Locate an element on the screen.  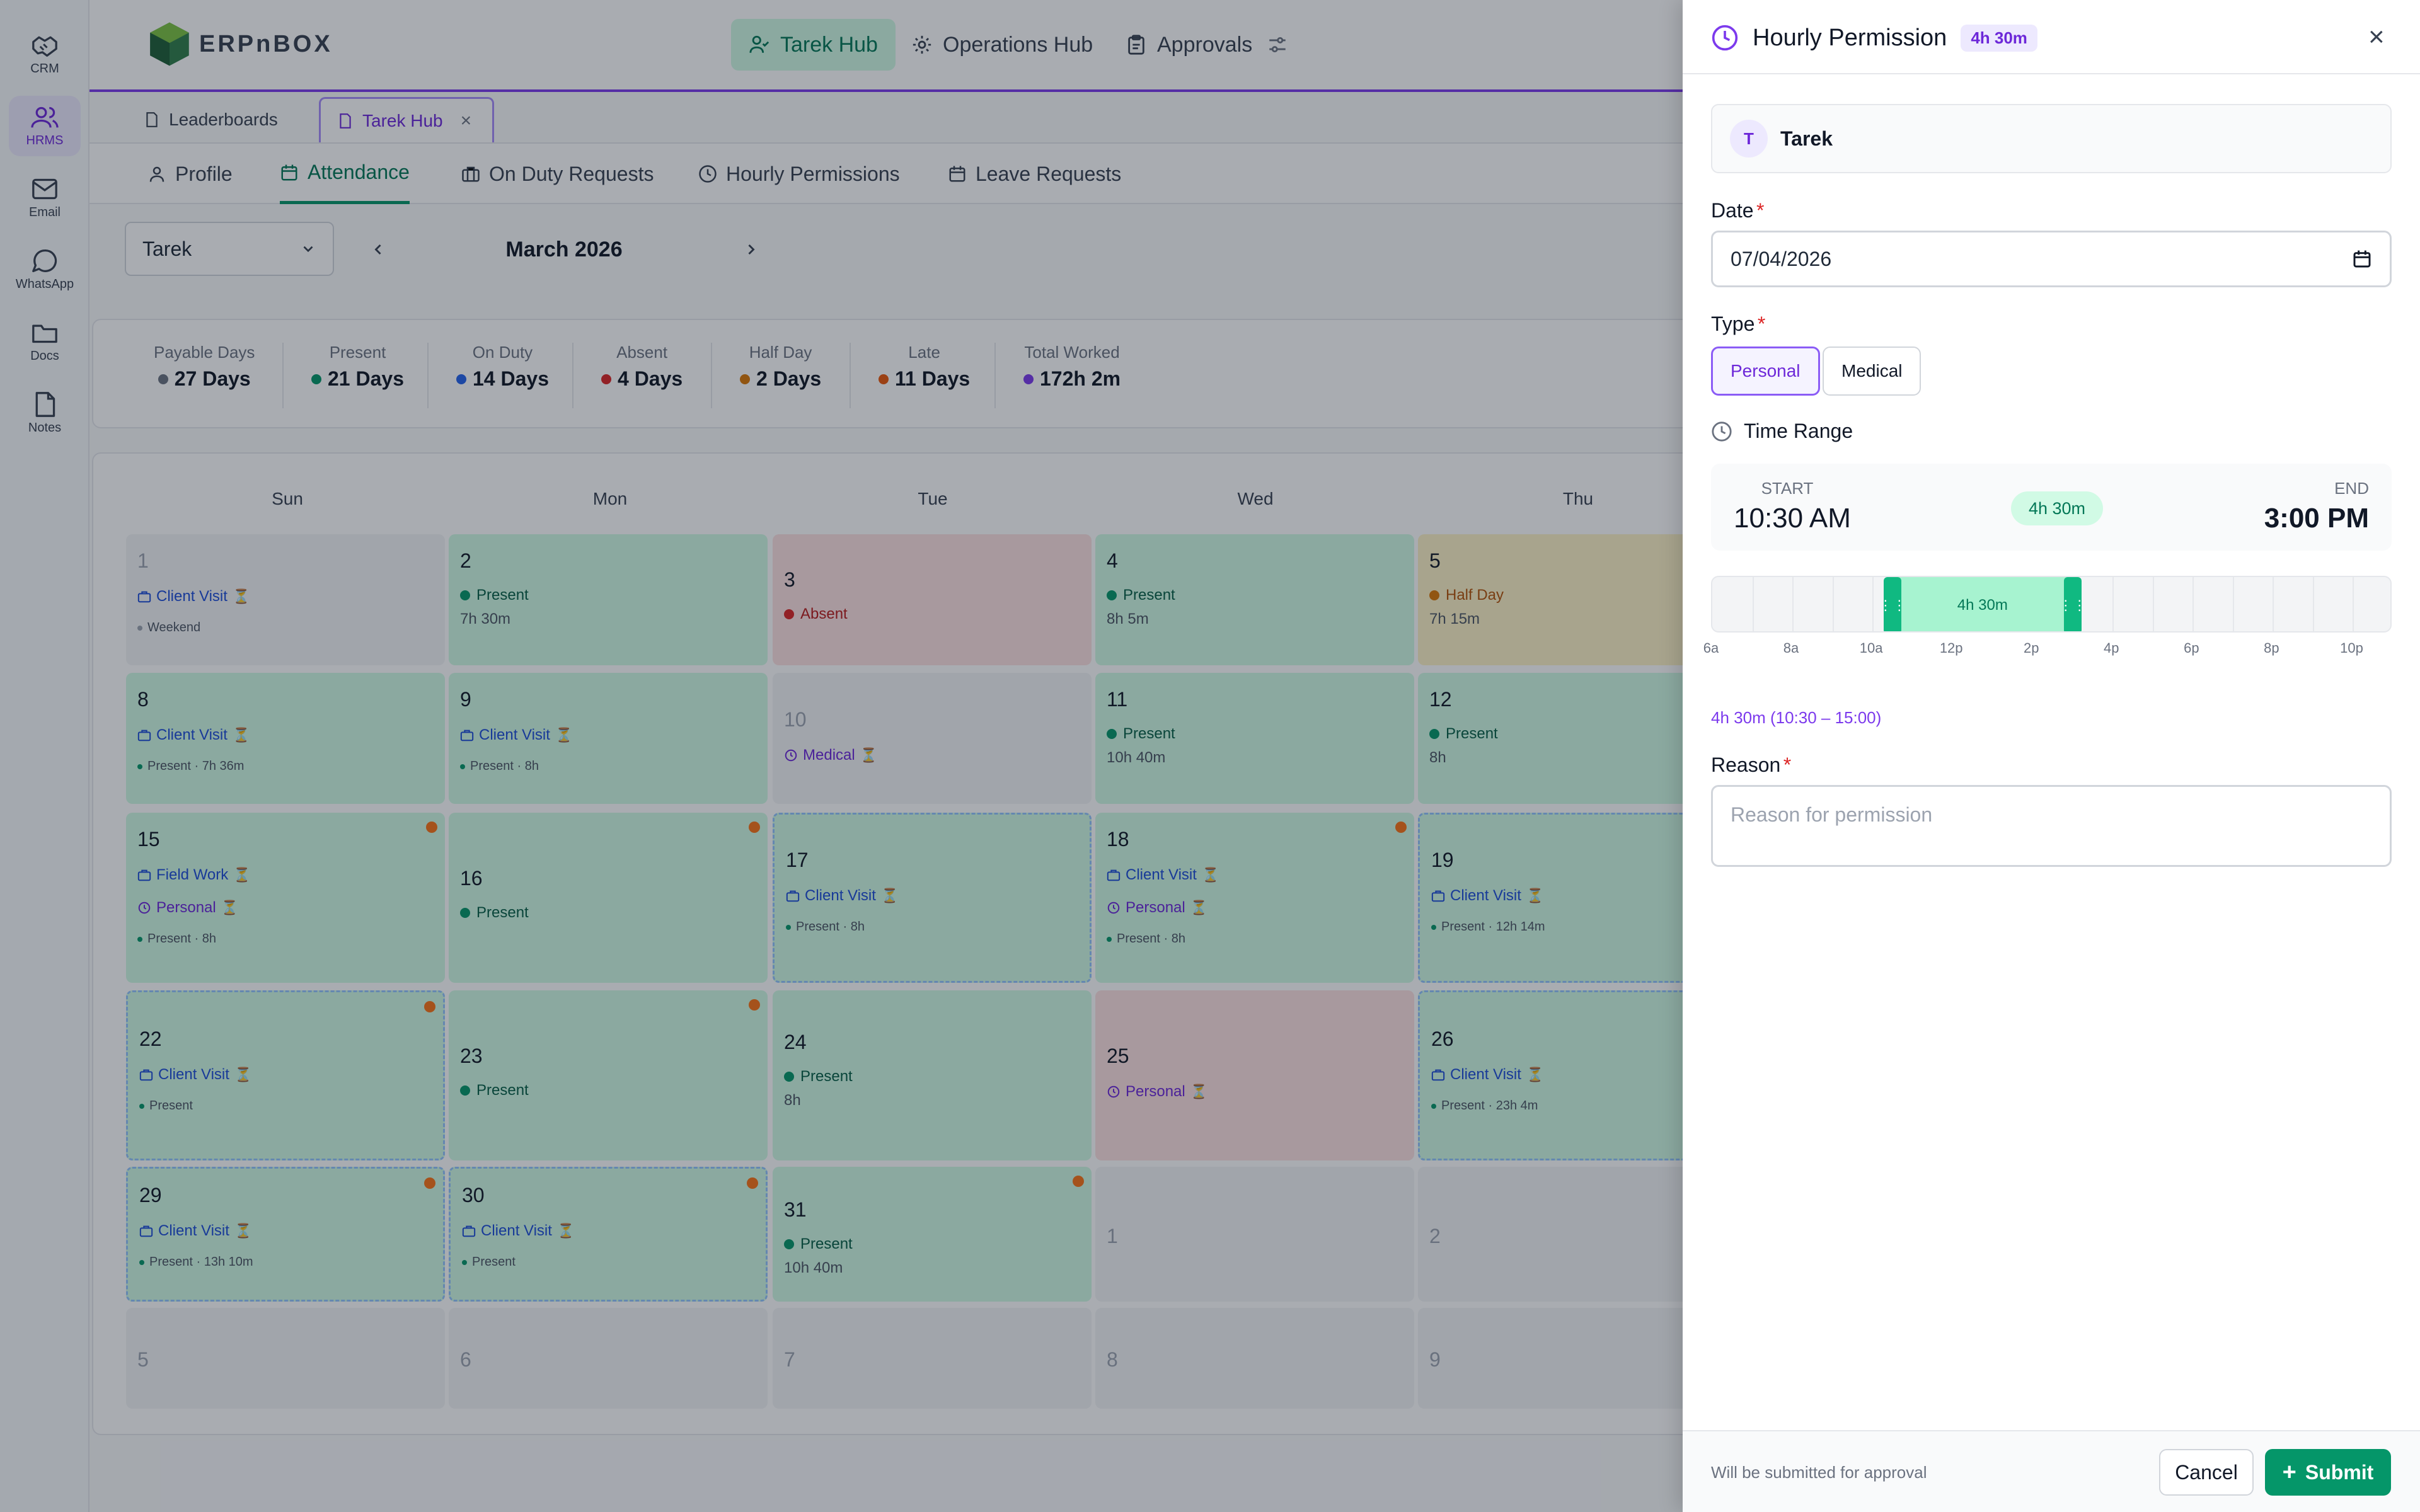
calendar-day: 1 Client Visit ⏳ Weekend is located at coordinates (286, 599).